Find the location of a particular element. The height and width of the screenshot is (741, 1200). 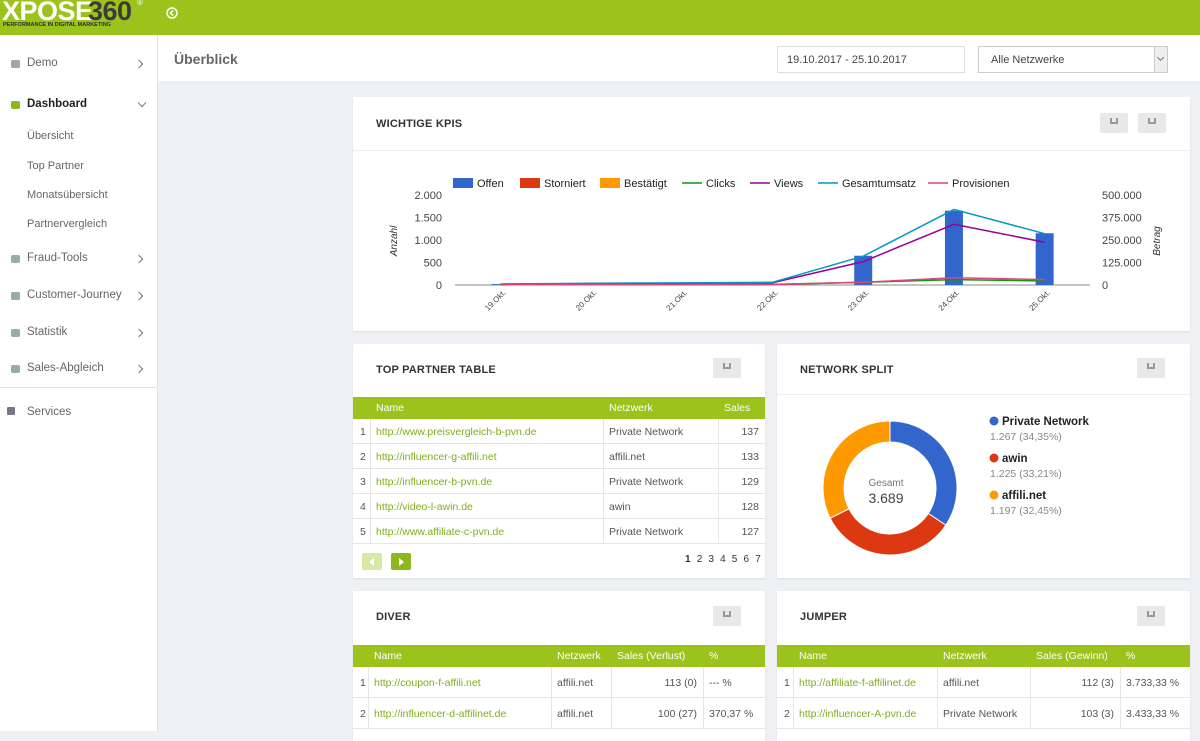

submenu-item: Top Partner is located at coordinates (55, 166).